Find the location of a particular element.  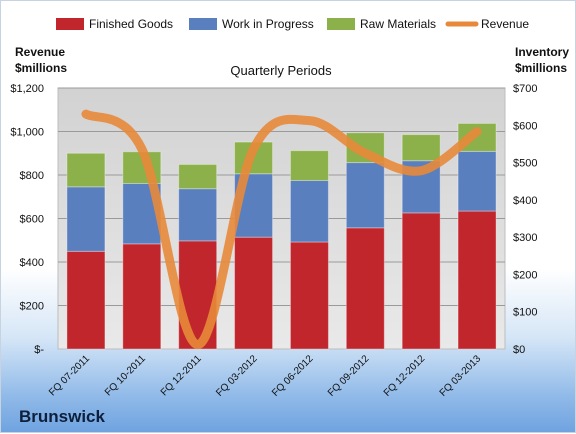

left-axis-label-line2: $millions is located at coordinates (41, 68).